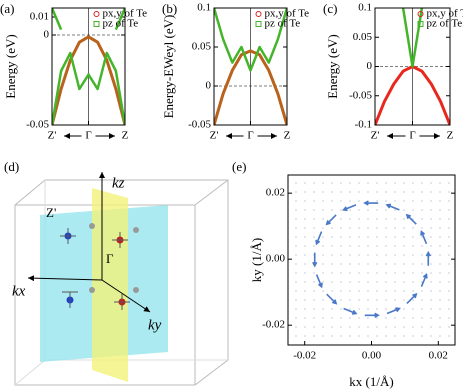 This screenshot has width=463, height=392. What do you see at coordinates (412, 66) in the screenshot?
I see `plot-frame` at bounding box center [412, 66].